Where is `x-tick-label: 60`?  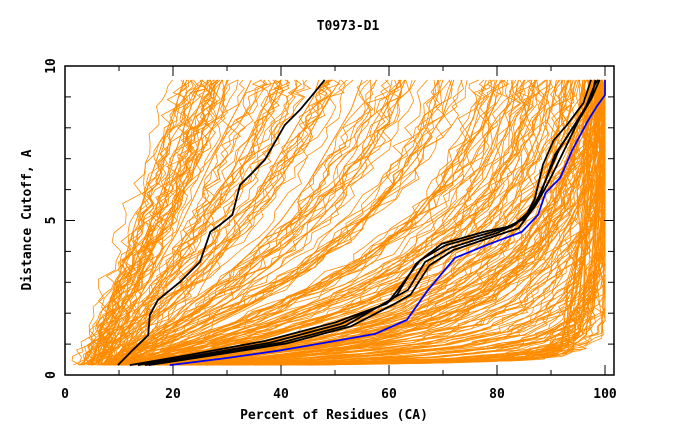
x-tick-label: 60 is located at coordinates (389, 394).